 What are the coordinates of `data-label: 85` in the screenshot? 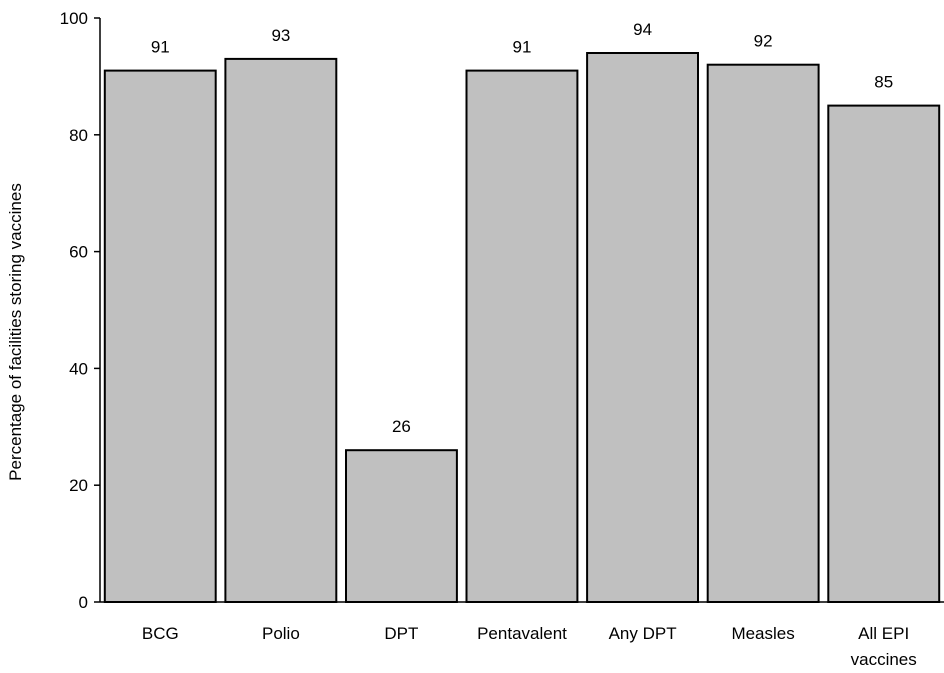 It's located at (883, 82).